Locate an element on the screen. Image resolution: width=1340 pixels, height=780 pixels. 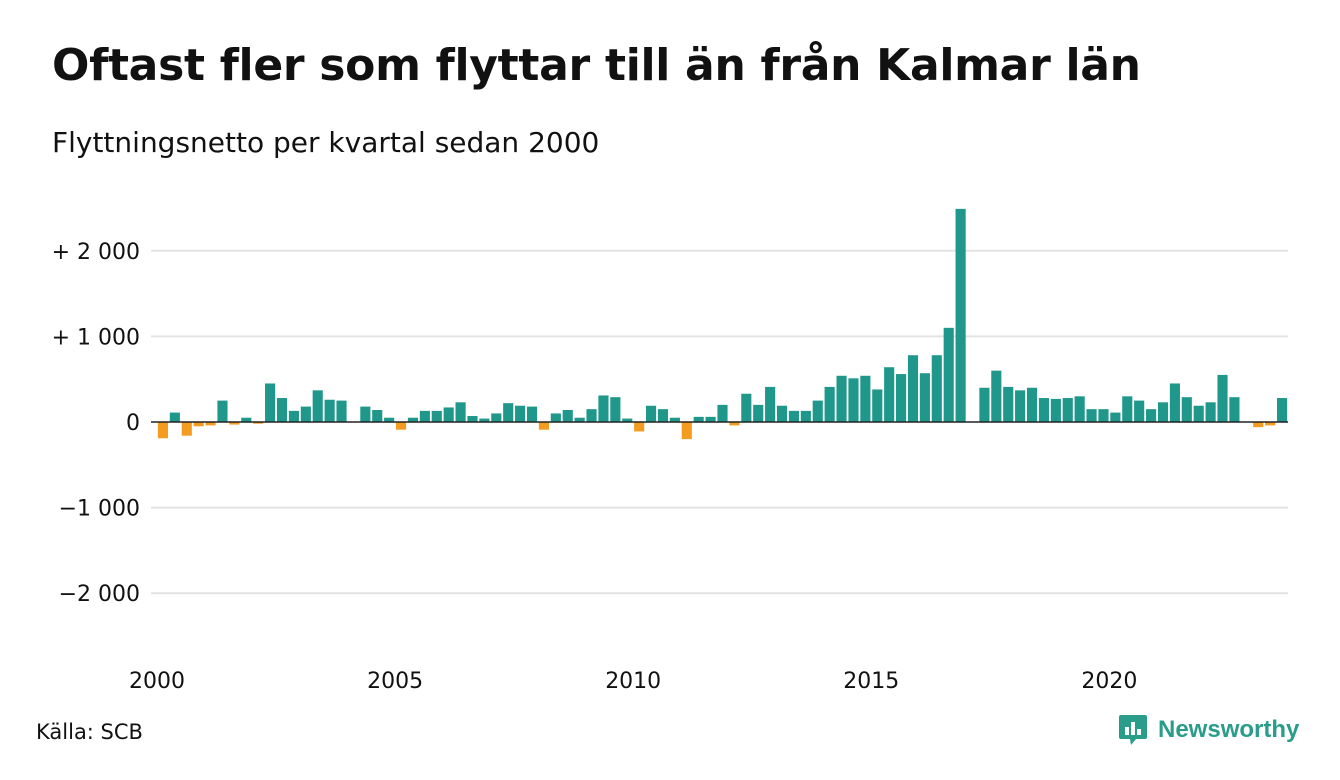
chart-speech-bubble-icon is located at coordinates (1133, 730).